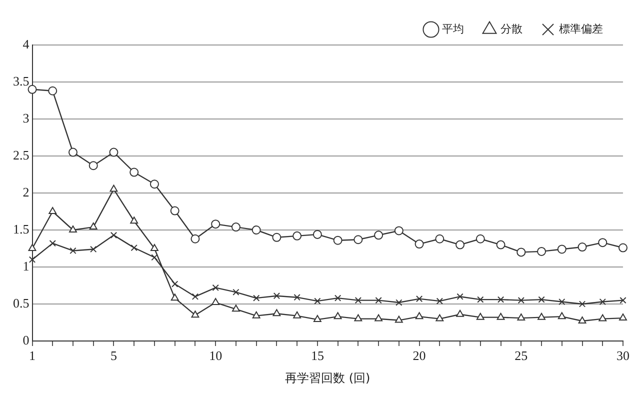 Image resolution: width=635 pixels, height=396 pixels. Describe the element at coordinates (26, 118) in the screenshot. I see `y-tick-label: 3` at that location.